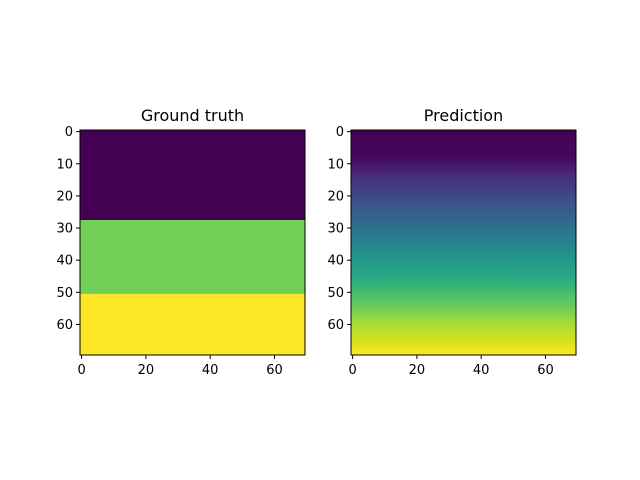 This screenshot has width=640, height=480. Describe the element at coordinates (64, 293) in the screenshot. I see `ground-truth-y-tick-label: 50` at that location.